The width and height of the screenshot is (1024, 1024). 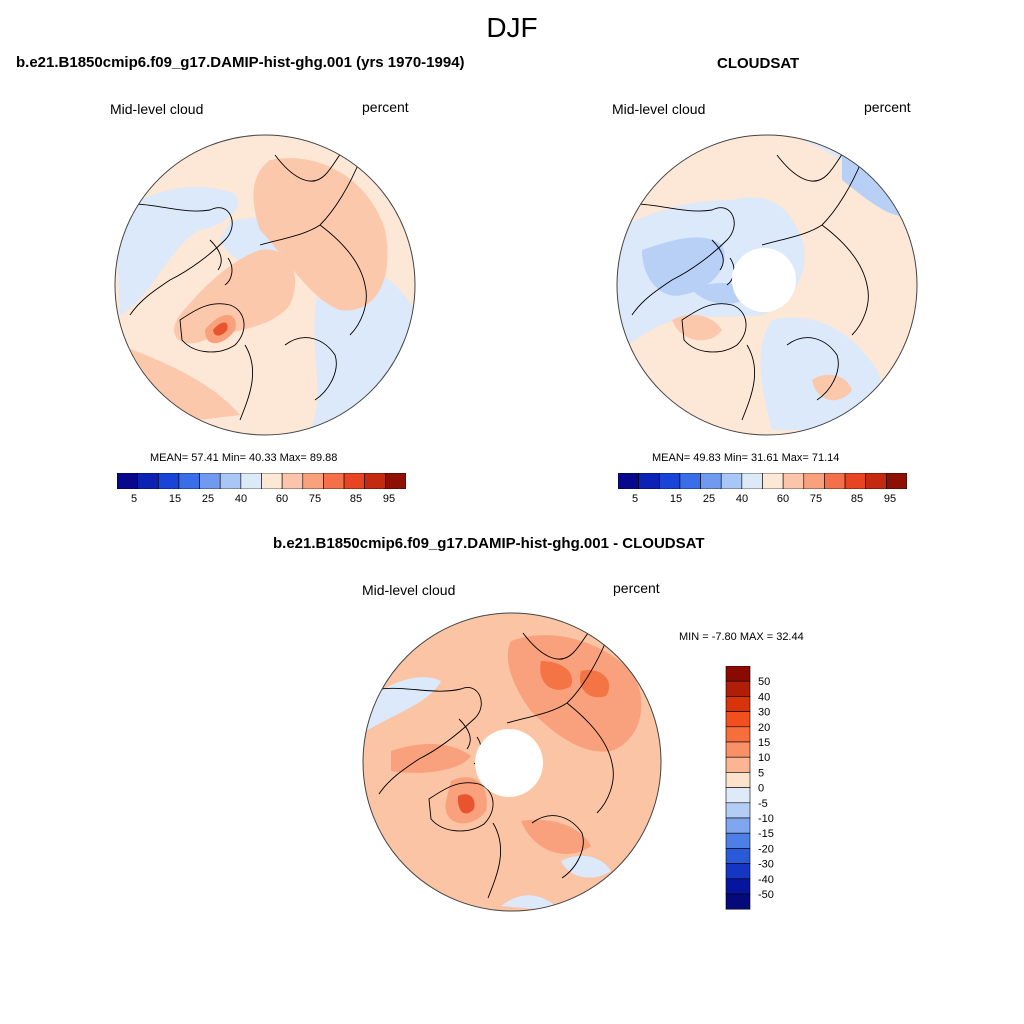 I want to click on colorbar-tick-label: -40, so click(x=766, y=880).